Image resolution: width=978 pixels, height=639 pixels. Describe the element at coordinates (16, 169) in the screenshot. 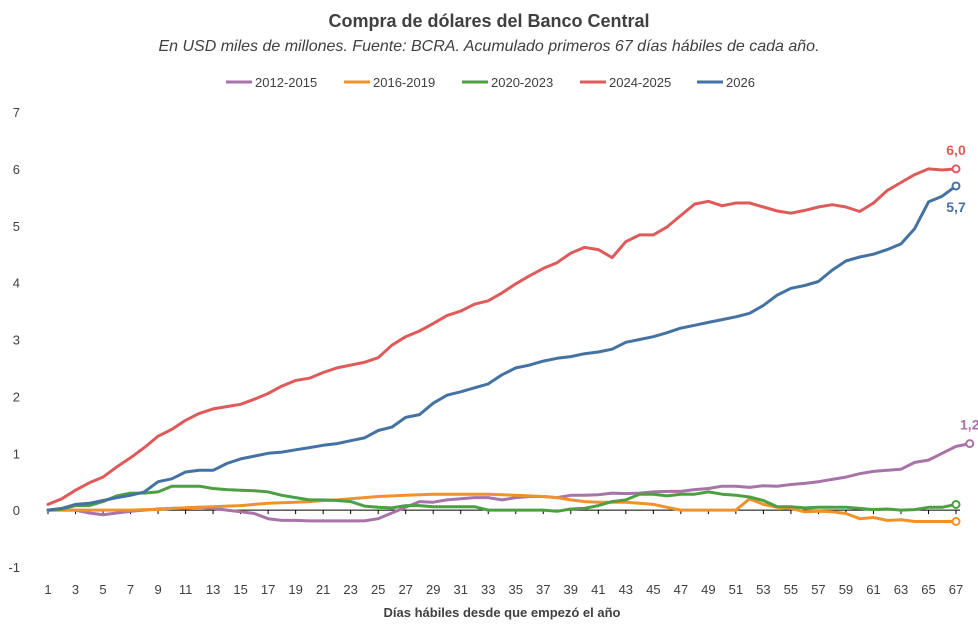

I see `y-tick-label: 6` at that location.